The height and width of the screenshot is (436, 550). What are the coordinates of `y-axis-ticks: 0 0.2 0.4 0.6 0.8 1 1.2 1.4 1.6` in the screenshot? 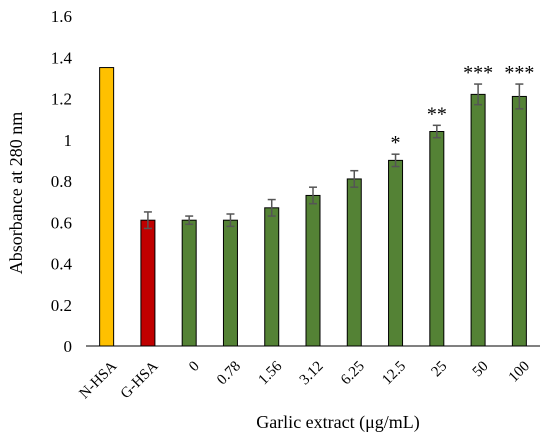 It's located at (62, 181).